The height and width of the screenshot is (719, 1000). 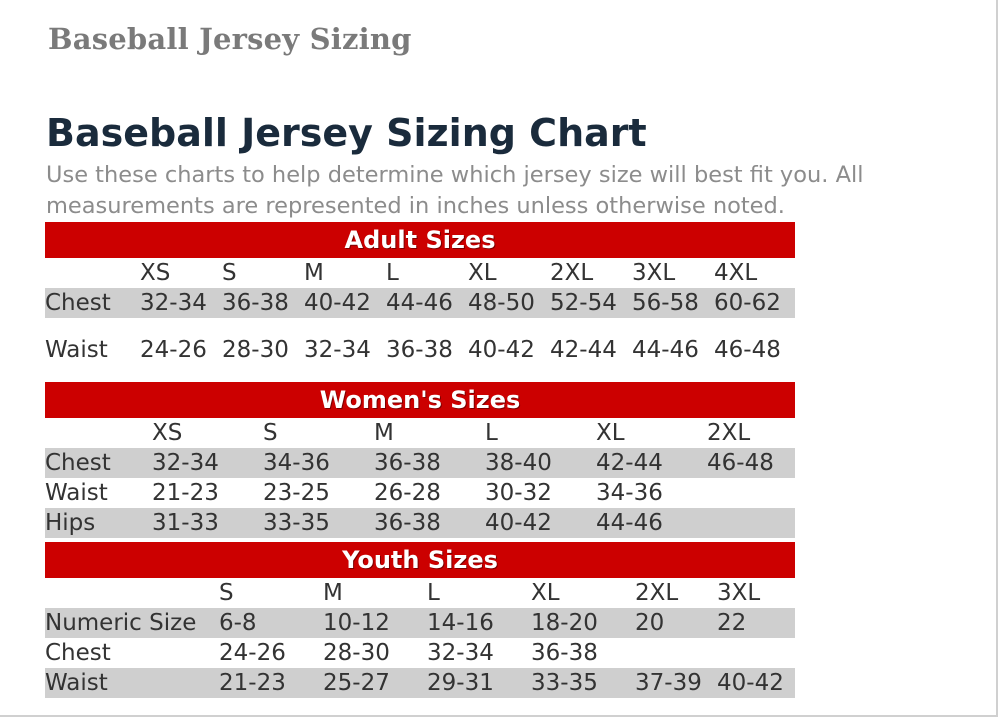 I want to click on table-cell: 26-28, so click(x=407, y=493).